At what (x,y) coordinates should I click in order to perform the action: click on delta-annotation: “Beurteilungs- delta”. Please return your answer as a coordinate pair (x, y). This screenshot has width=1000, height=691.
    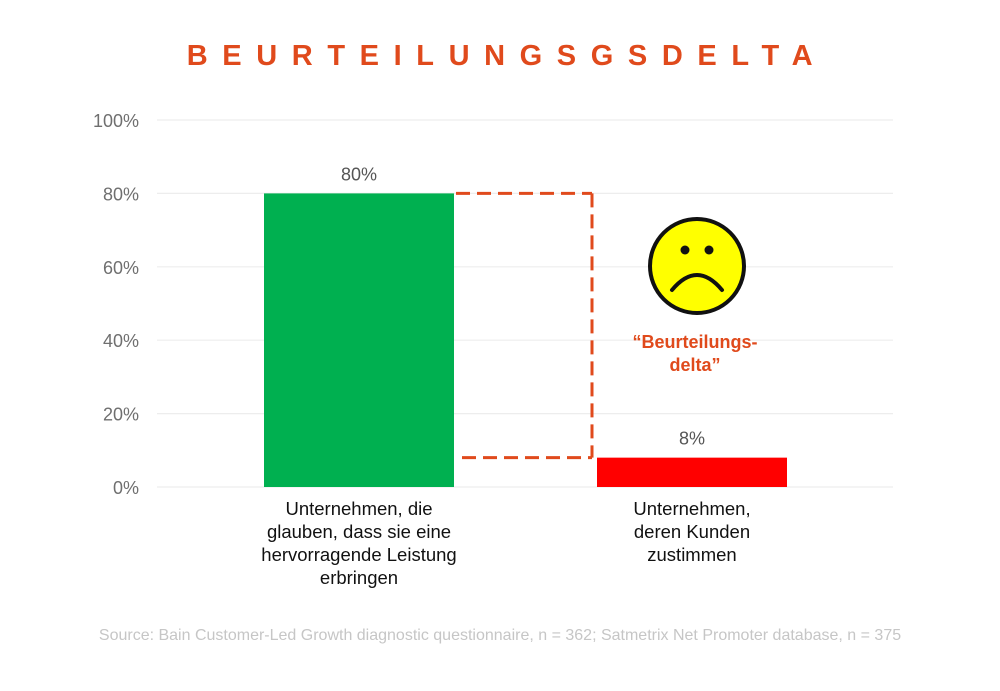
    Looking at the image, I should click on (695, 354).